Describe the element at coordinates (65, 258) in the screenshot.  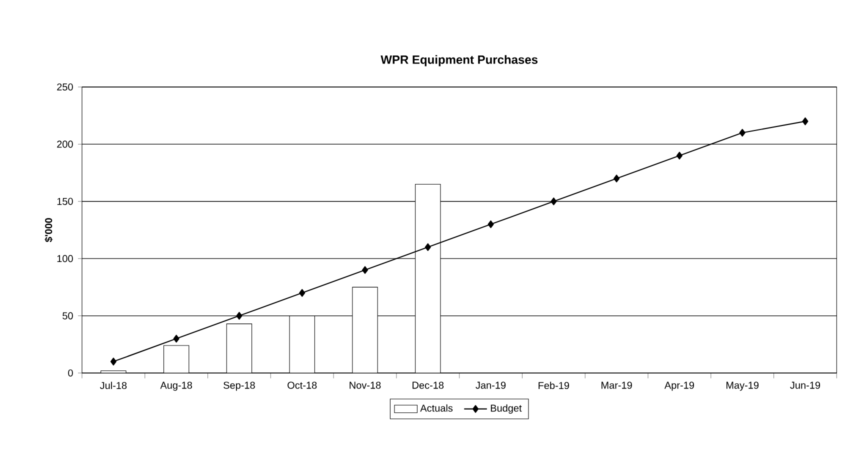
I see `y-tick-label: 100` at that location.